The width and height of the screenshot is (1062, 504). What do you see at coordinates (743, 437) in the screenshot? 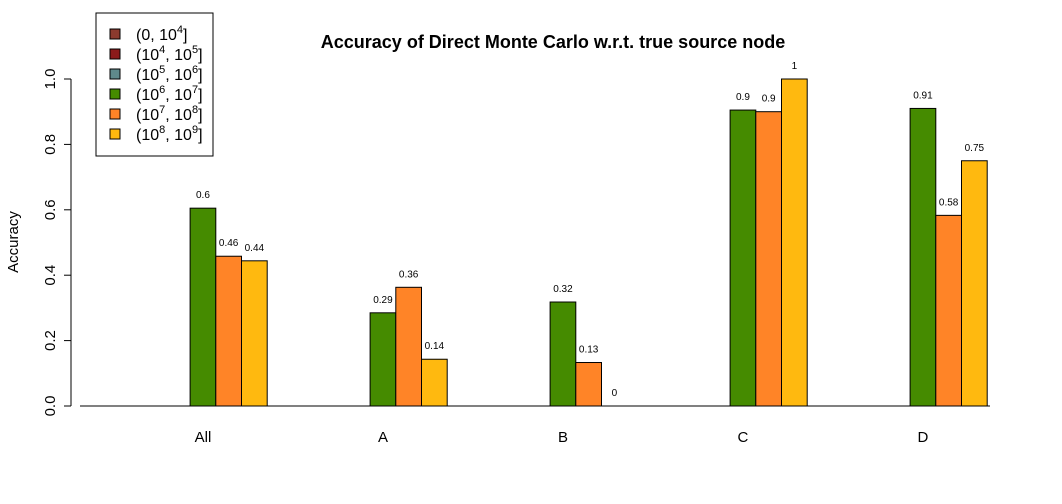
I see `x-tick-label: C` at bounding box center [743, 437].